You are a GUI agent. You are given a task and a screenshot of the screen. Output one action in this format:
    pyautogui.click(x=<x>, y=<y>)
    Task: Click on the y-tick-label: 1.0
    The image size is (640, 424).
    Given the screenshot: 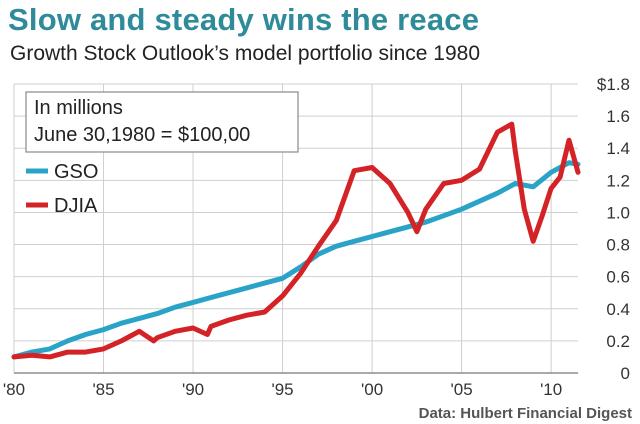 What is the action you would take?
    pyautogui.click(x=618, y=212)
    